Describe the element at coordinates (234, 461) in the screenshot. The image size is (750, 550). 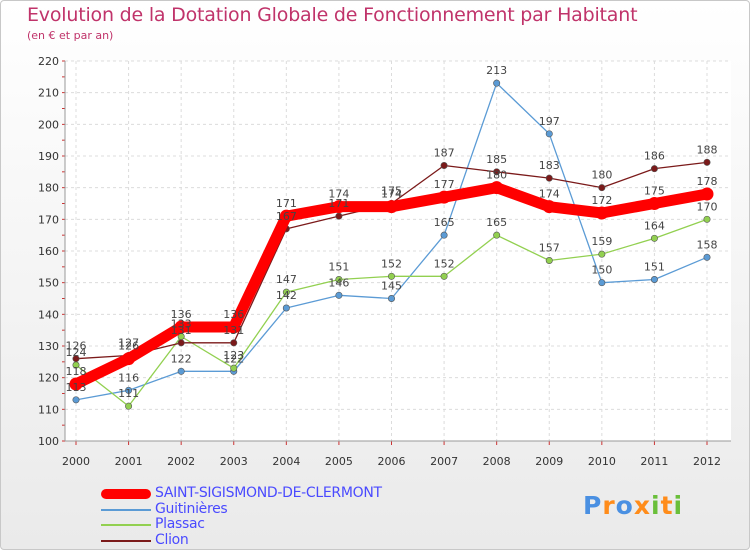
I see `x-tick-label: 2003` at that location.